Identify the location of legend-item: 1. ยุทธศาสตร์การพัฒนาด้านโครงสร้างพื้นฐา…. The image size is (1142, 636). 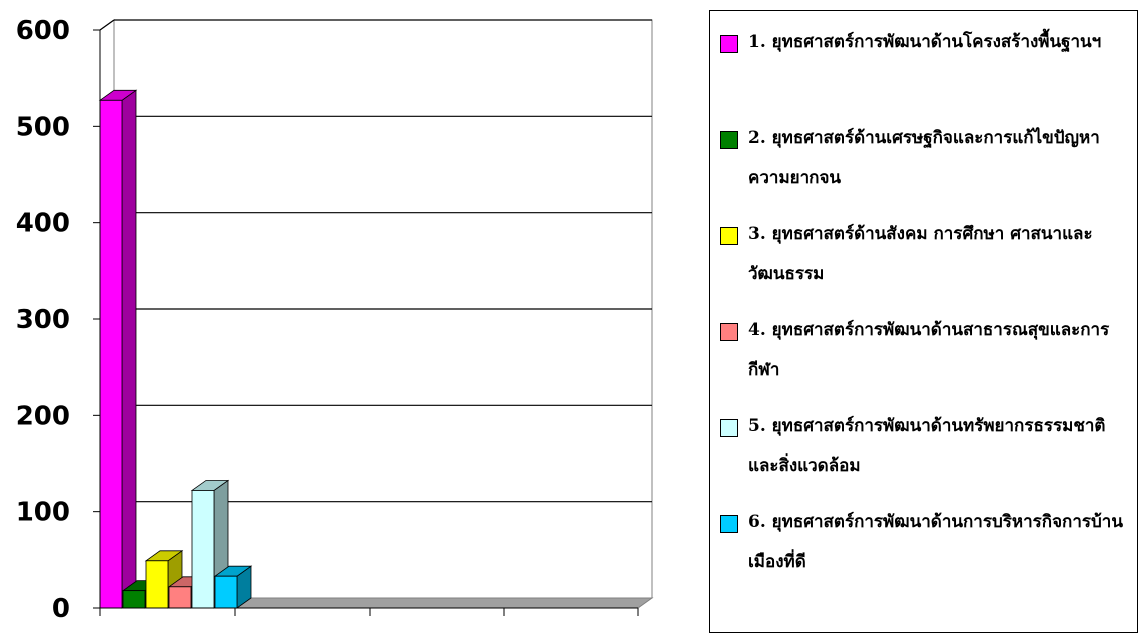
(925, 46).